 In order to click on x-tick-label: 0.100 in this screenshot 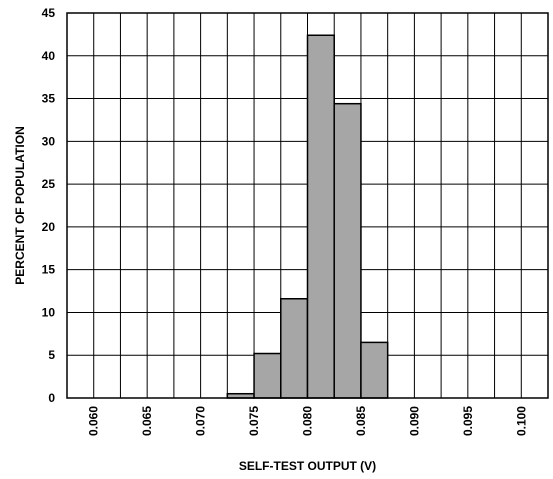, I will do `click(521, 421)`.